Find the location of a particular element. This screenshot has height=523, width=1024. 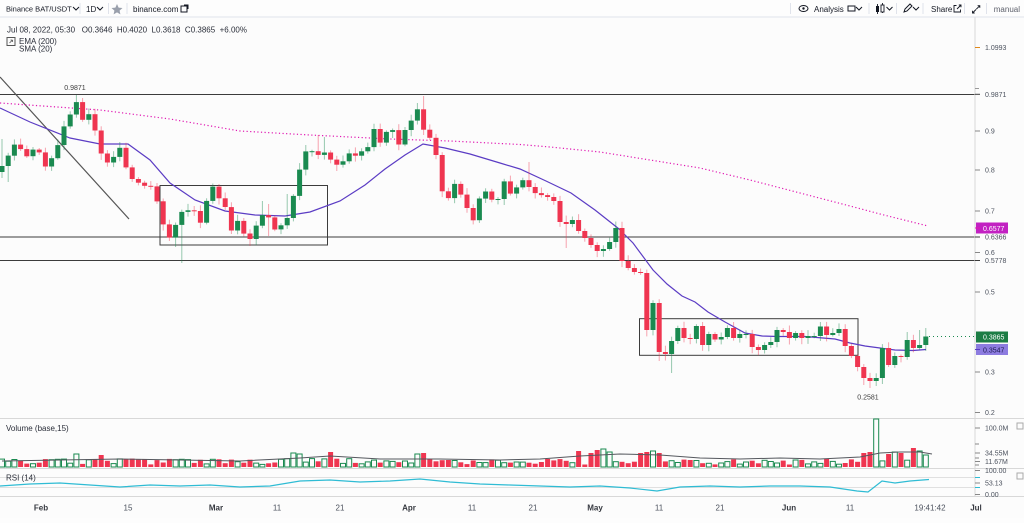

svg-text: Feb is located at coordinates (41, 508).